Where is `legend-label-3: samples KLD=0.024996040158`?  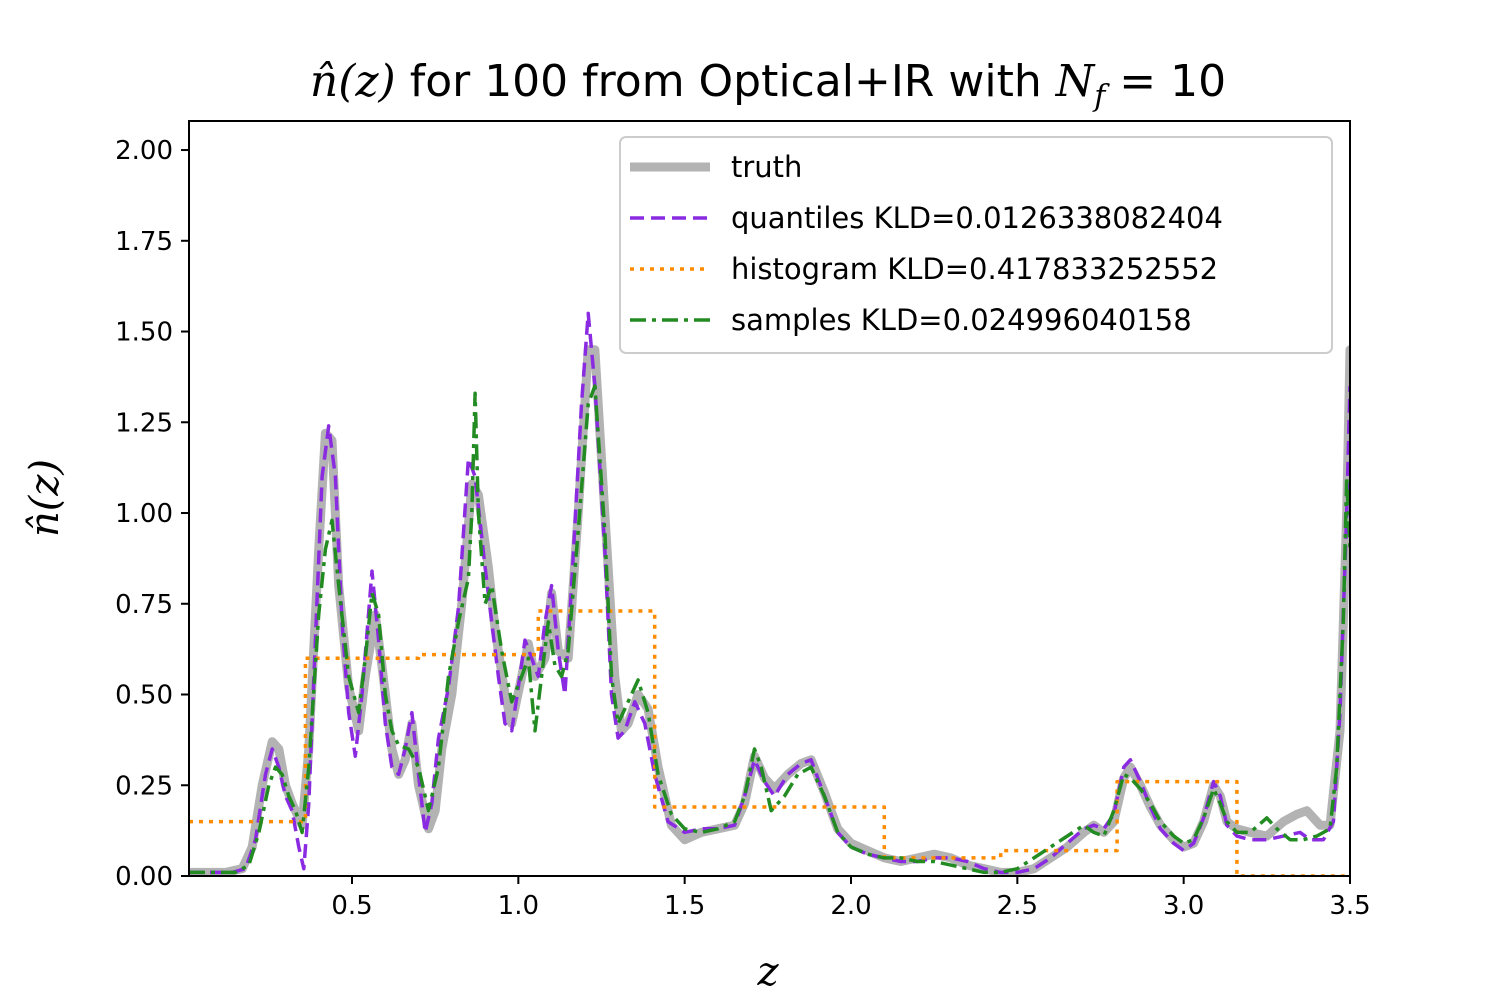
legend-label-3: samples KLD=0.024996040158 is located at coordinates (961, 320).